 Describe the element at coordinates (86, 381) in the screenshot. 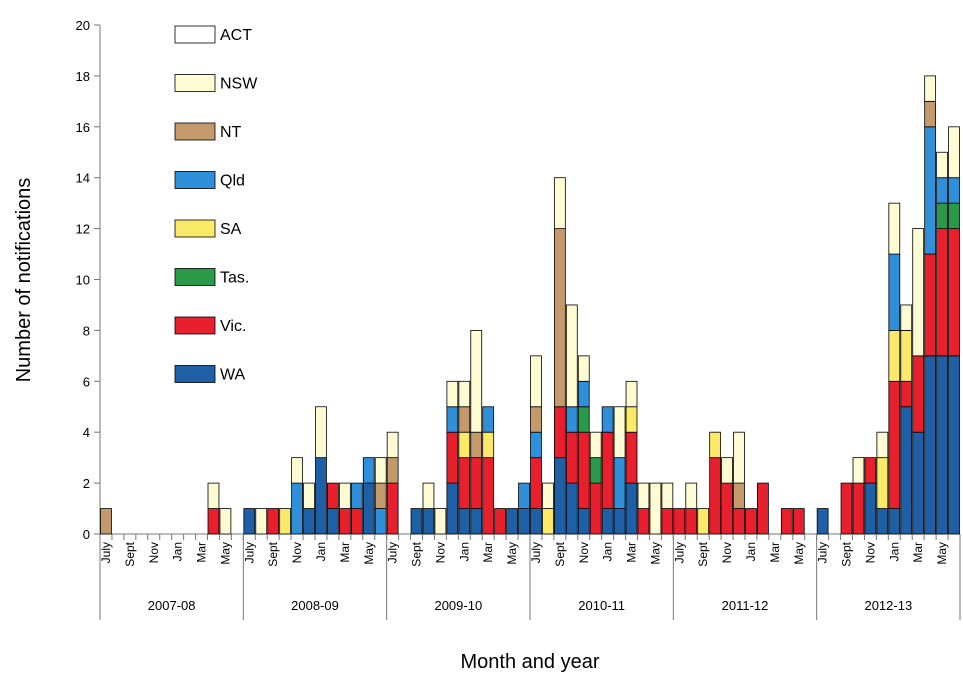

I see `y-tick-label: 6` at that location.